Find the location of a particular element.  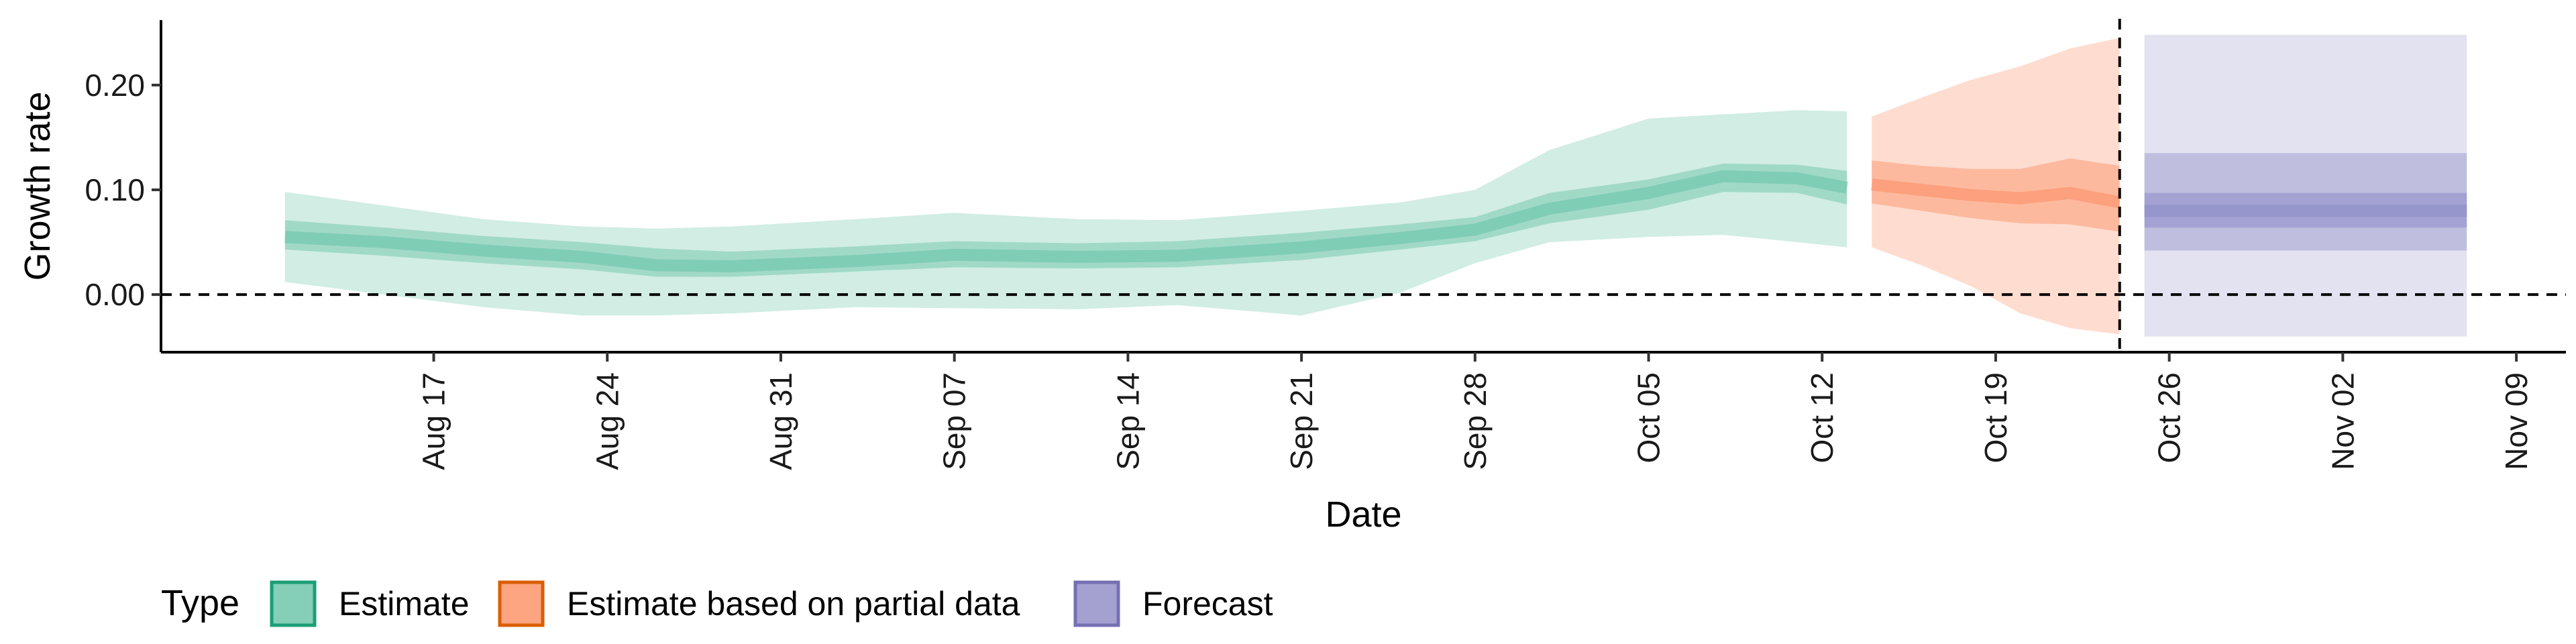

x-tick-label: Sep 21 is located at coordinates (1301, 421).